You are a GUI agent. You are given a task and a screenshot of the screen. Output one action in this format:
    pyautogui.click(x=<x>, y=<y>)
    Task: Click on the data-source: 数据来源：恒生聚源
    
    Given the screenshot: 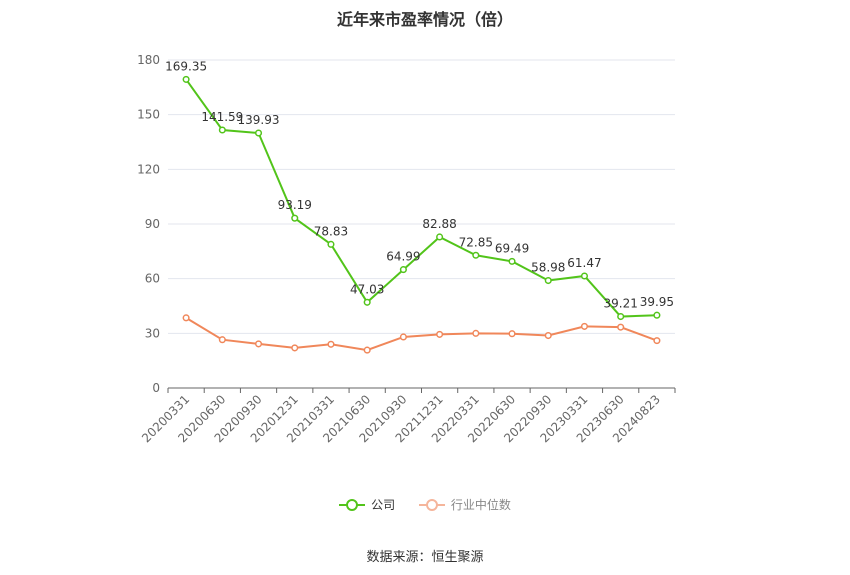 What is the action you would take?
    pyautogui.click(x=425, y=557)
    